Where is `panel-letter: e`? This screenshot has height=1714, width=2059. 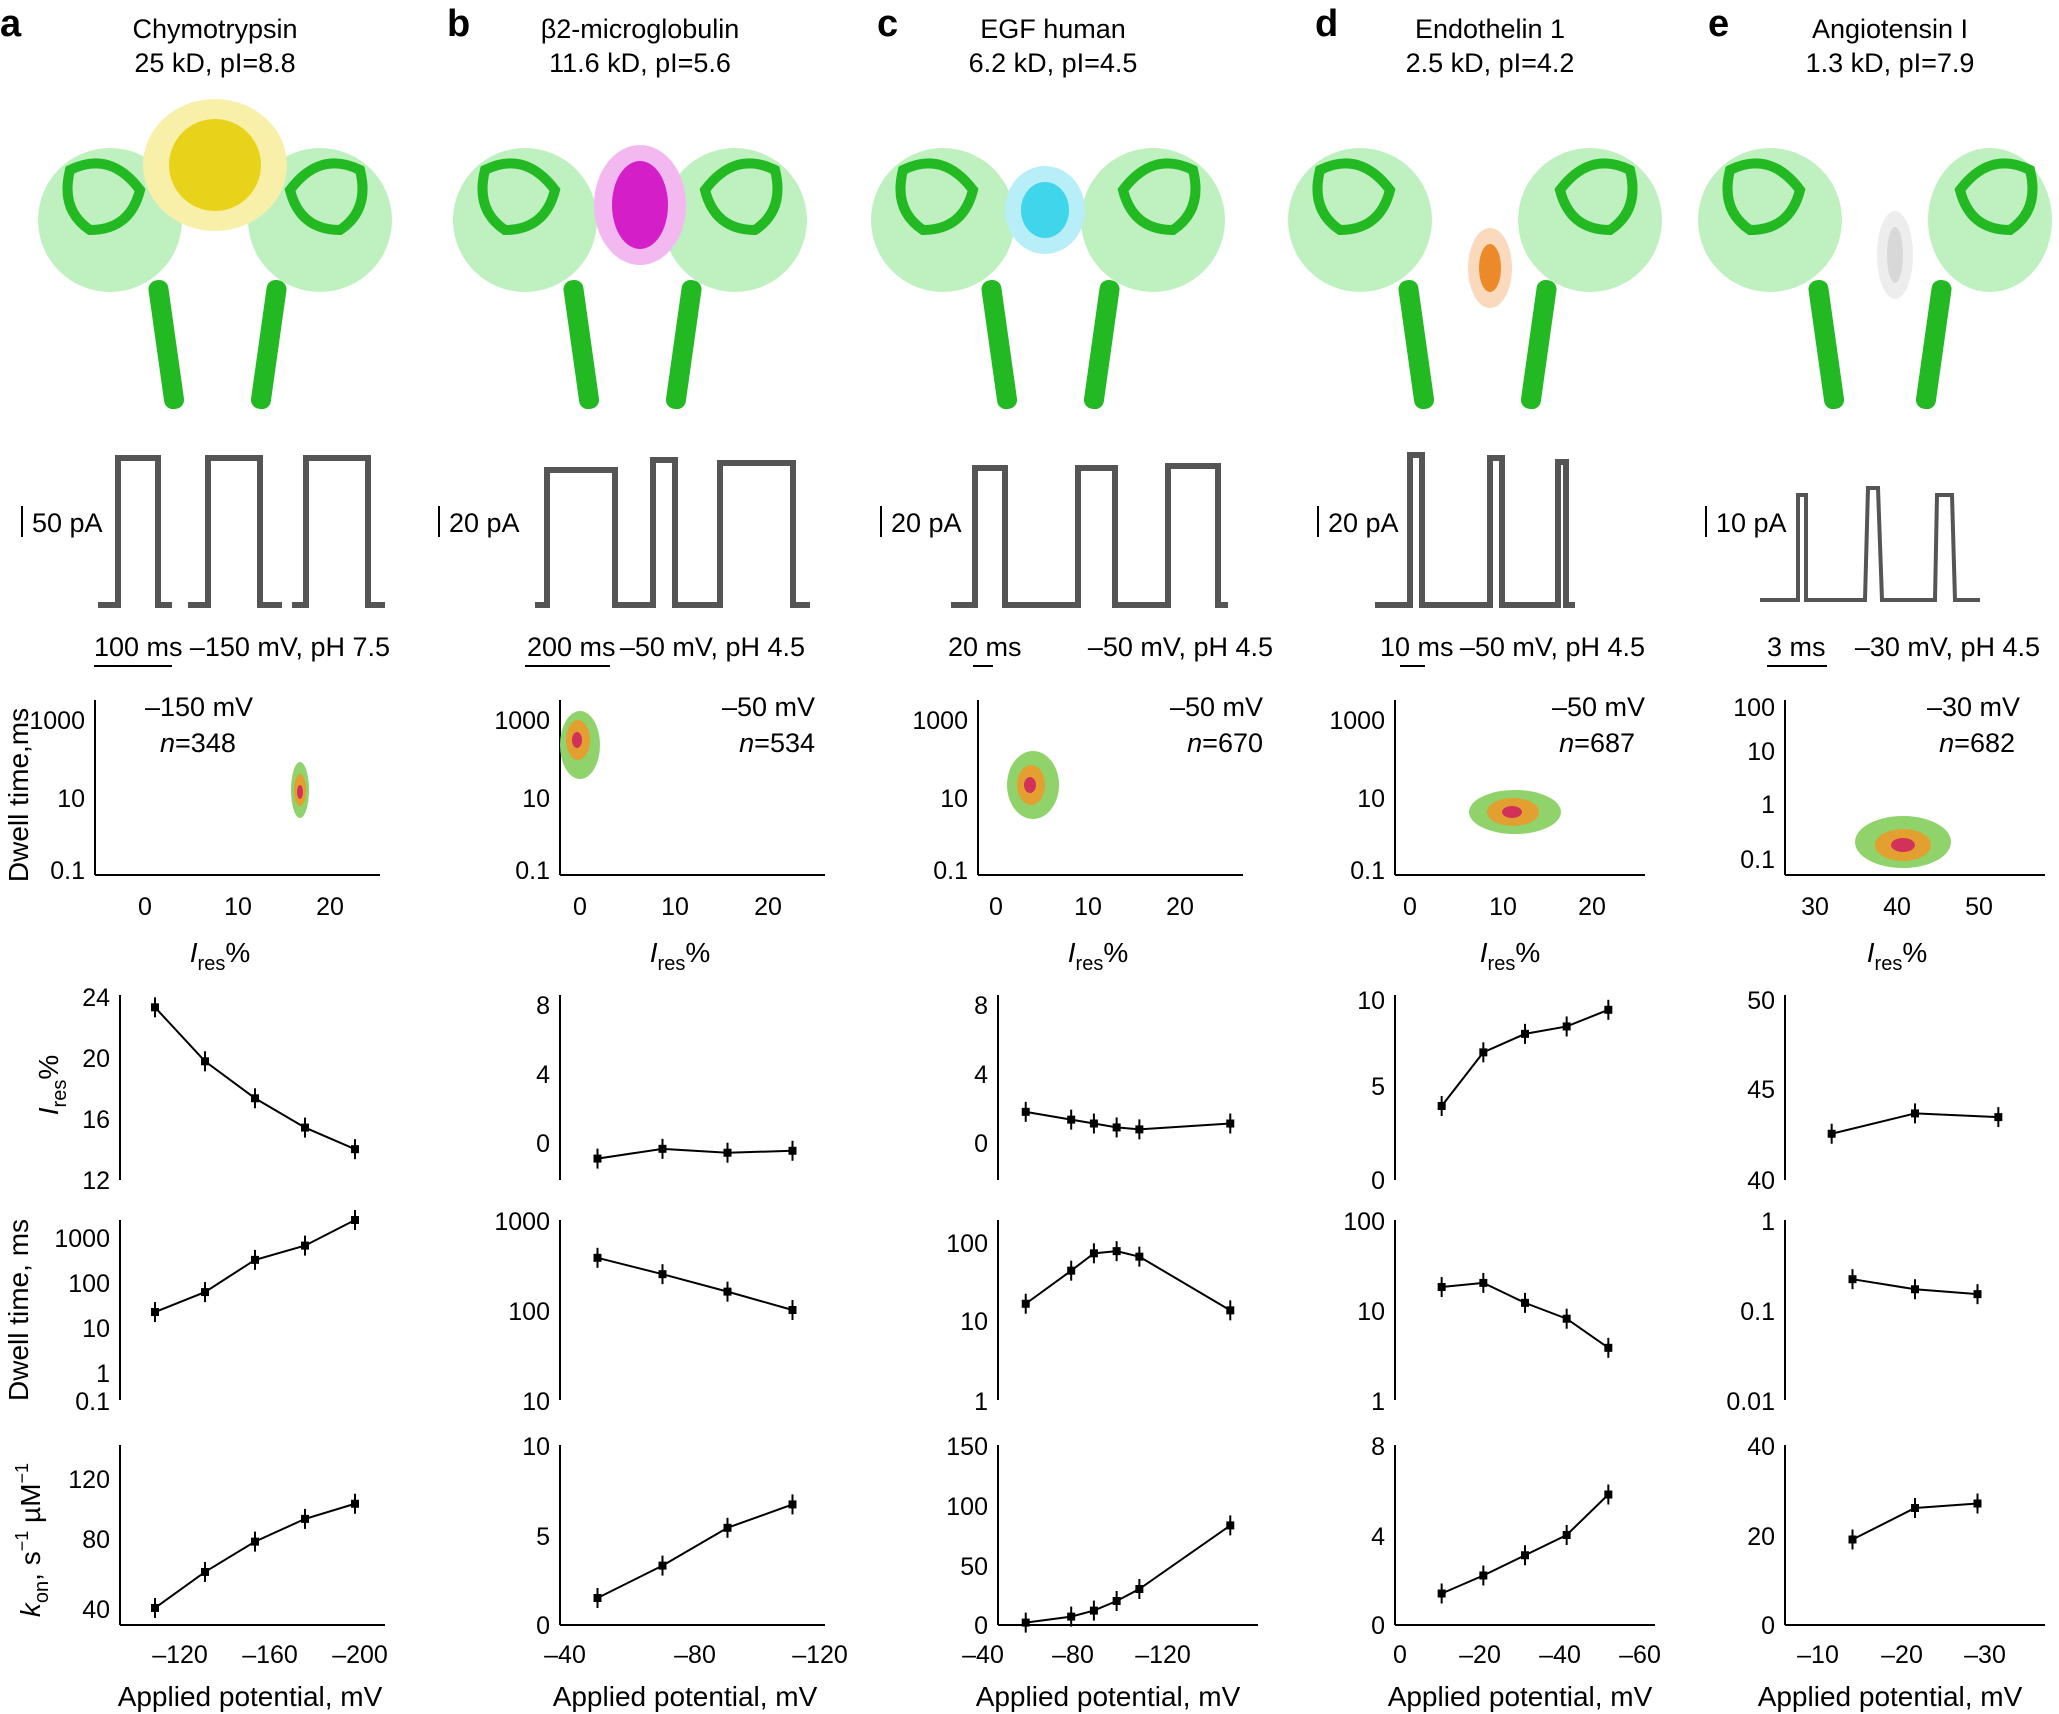 panel-letter: e is located at coordinates (1718, 24).